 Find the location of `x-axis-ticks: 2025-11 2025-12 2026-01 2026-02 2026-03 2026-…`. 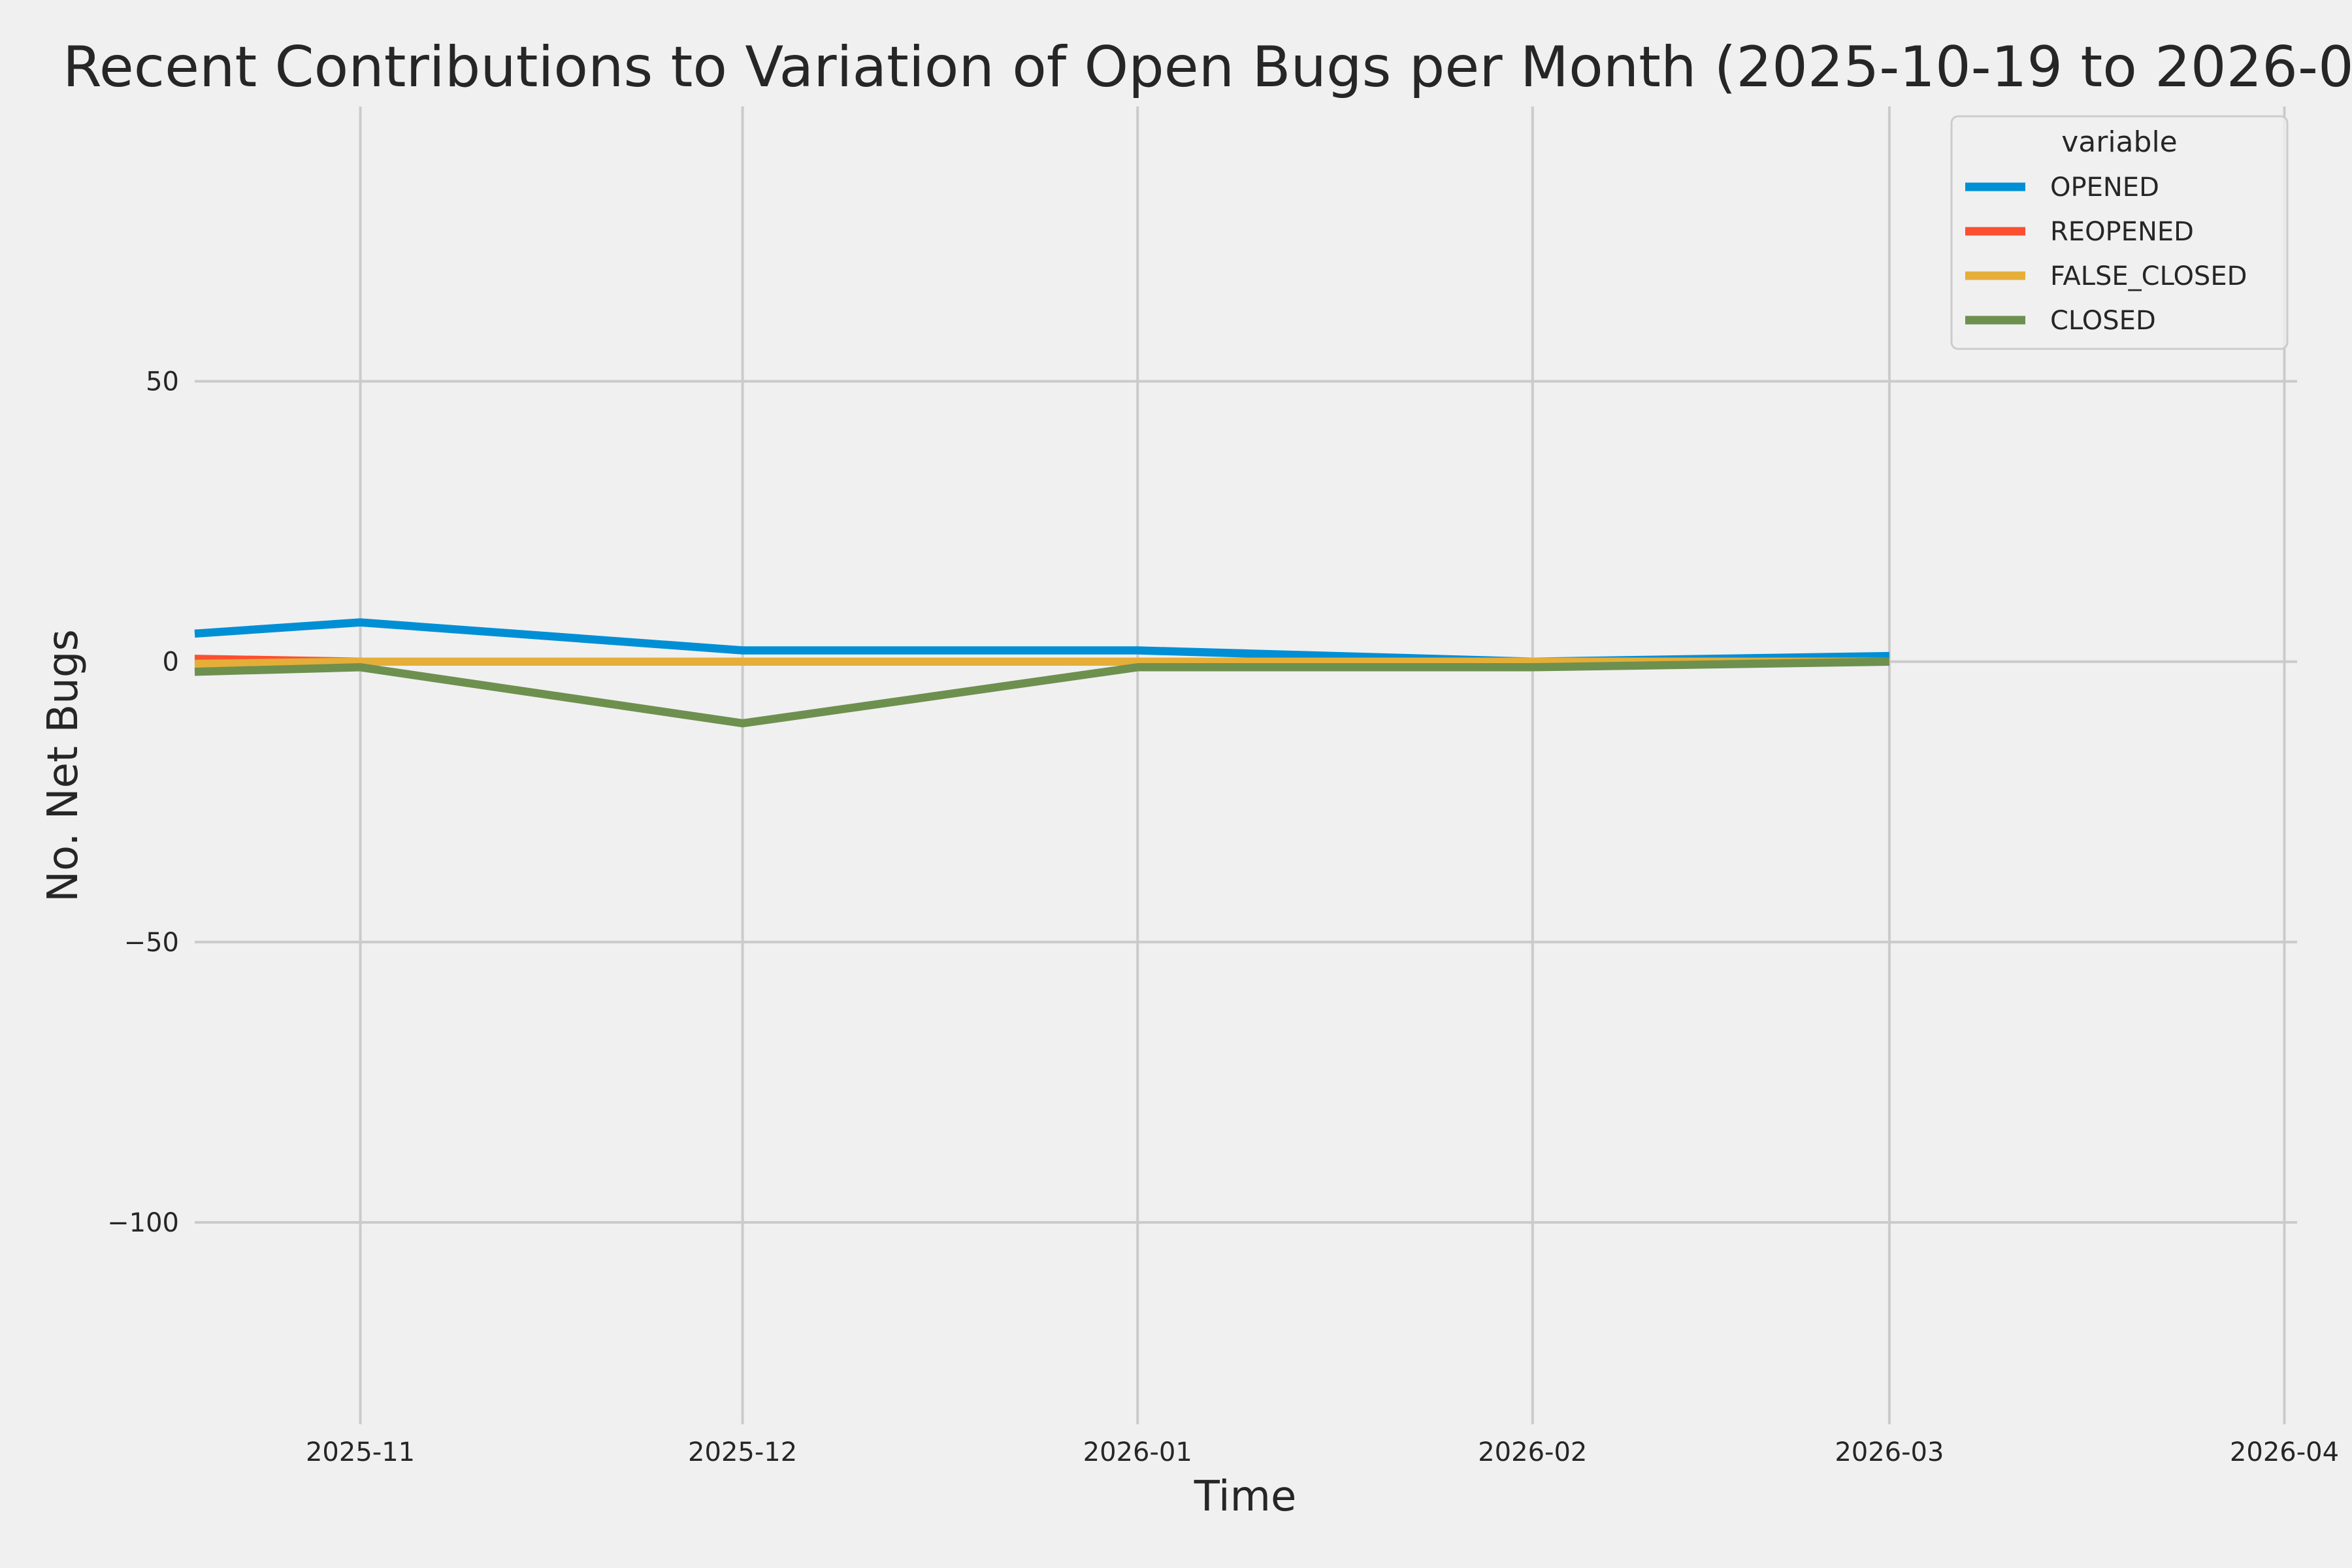

x-axis-ticks: 2025-11 2025-12 2026-01 2026-02 2026-03 2026-… is located at coordinates (1322, 1452).